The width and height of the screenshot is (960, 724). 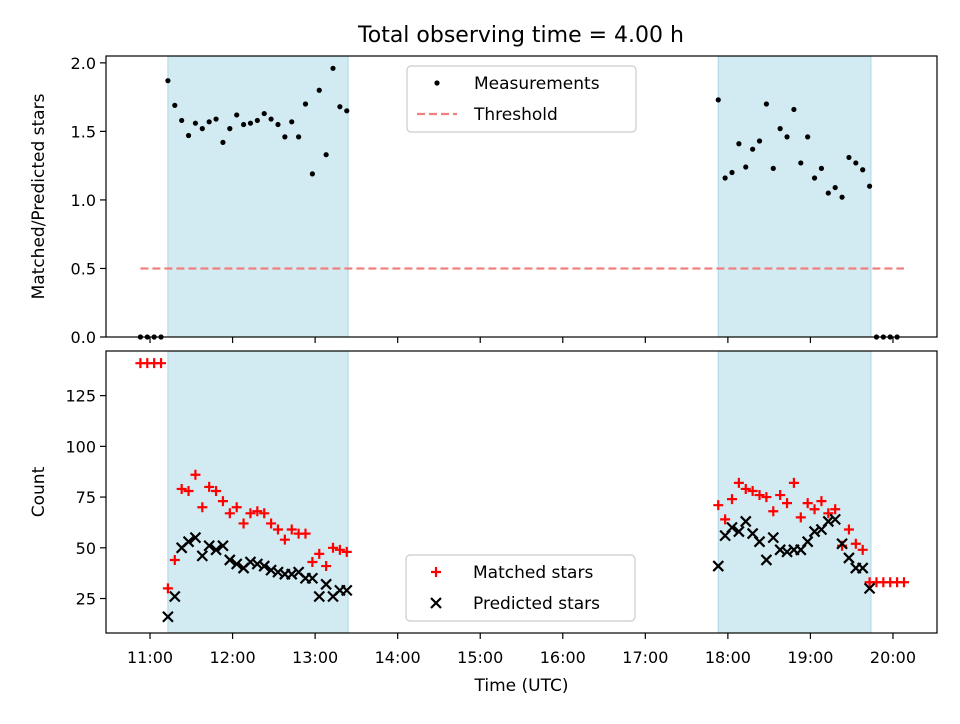 I want to click on bottom-y-axis-label: Count, so click(x=39, y=491).